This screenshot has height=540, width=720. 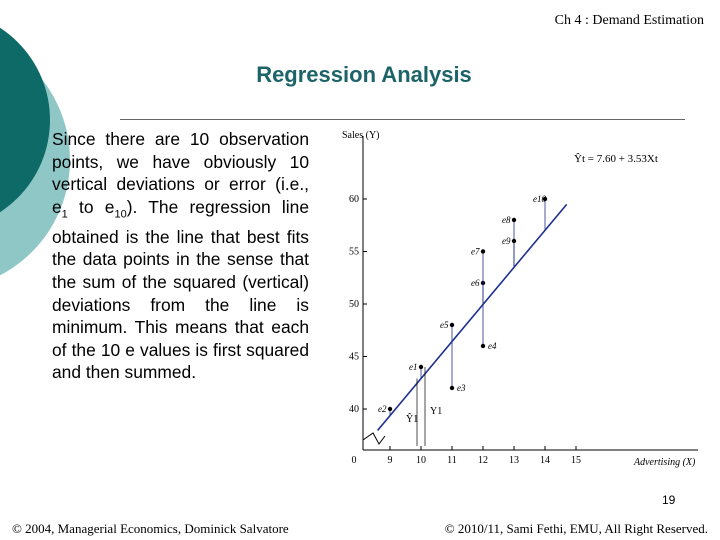 I want to click on point-label: e5, so click(x=444, y=325).